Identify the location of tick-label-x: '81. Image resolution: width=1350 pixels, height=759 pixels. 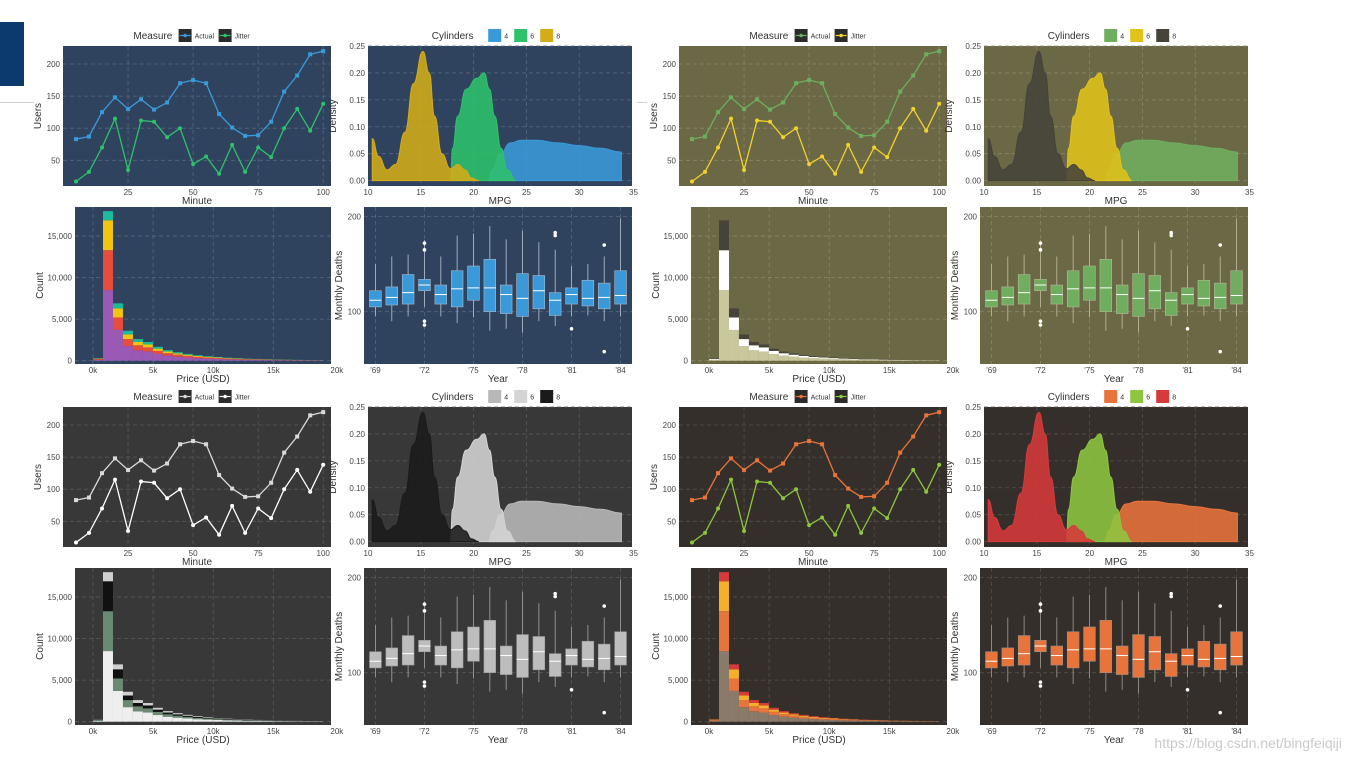
(571, 370).